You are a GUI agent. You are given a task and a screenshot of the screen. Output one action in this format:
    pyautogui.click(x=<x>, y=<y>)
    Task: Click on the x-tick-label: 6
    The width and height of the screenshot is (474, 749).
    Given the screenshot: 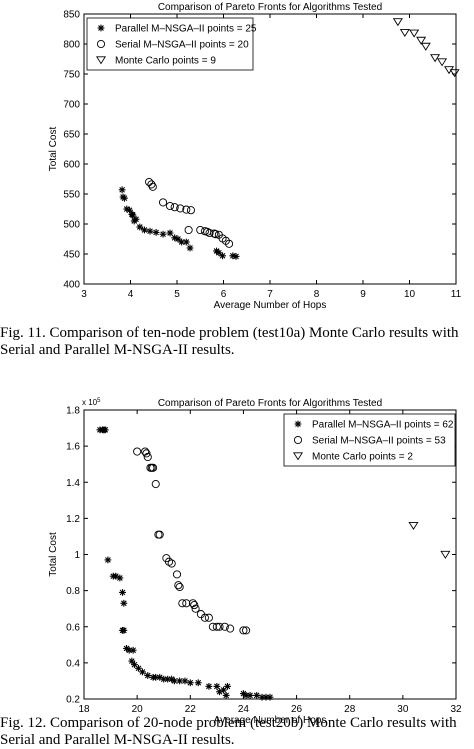 What is the action you would take?
    pyautogui.click(x=224, y=294)
    